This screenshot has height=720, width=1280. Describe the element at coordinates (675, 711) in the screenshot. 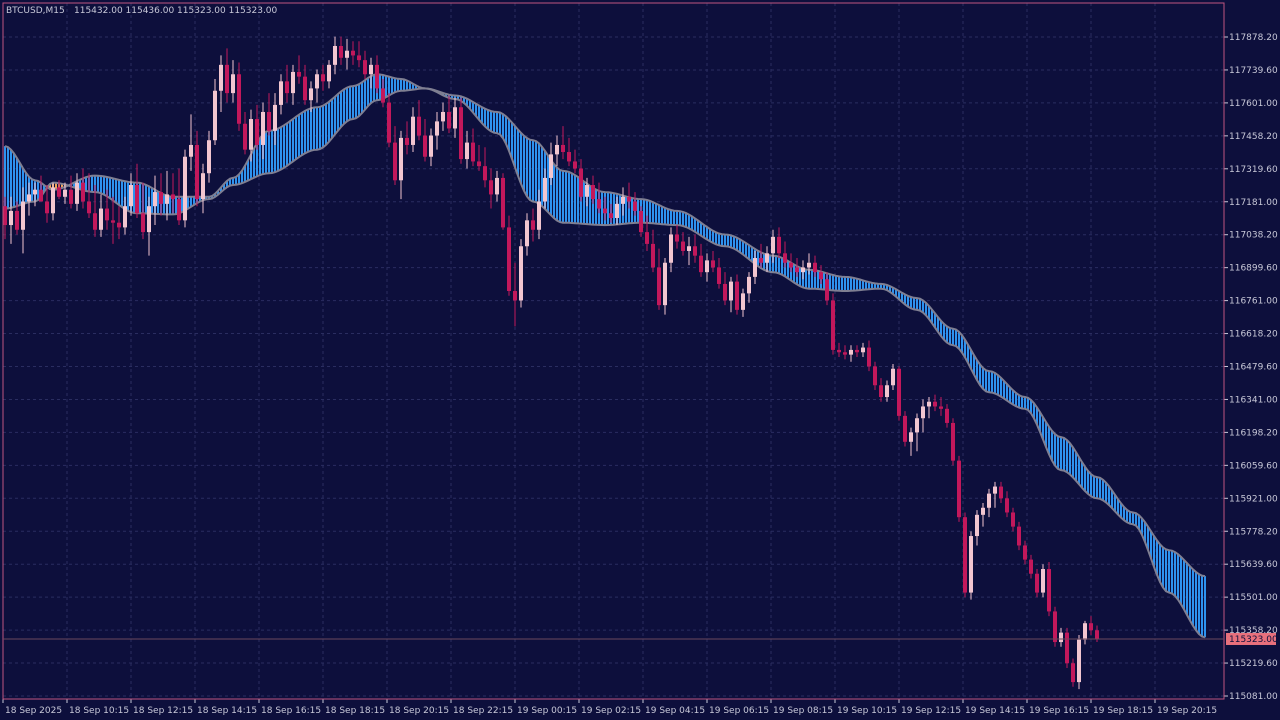

I see `x-tick-label: 19 Sep 04:15` at that location.